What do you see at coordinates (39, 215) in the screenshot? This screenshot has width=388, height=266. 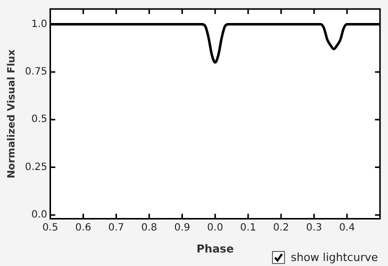 I see `y-tick-label: 0.0` at bounding box center [39, 215].